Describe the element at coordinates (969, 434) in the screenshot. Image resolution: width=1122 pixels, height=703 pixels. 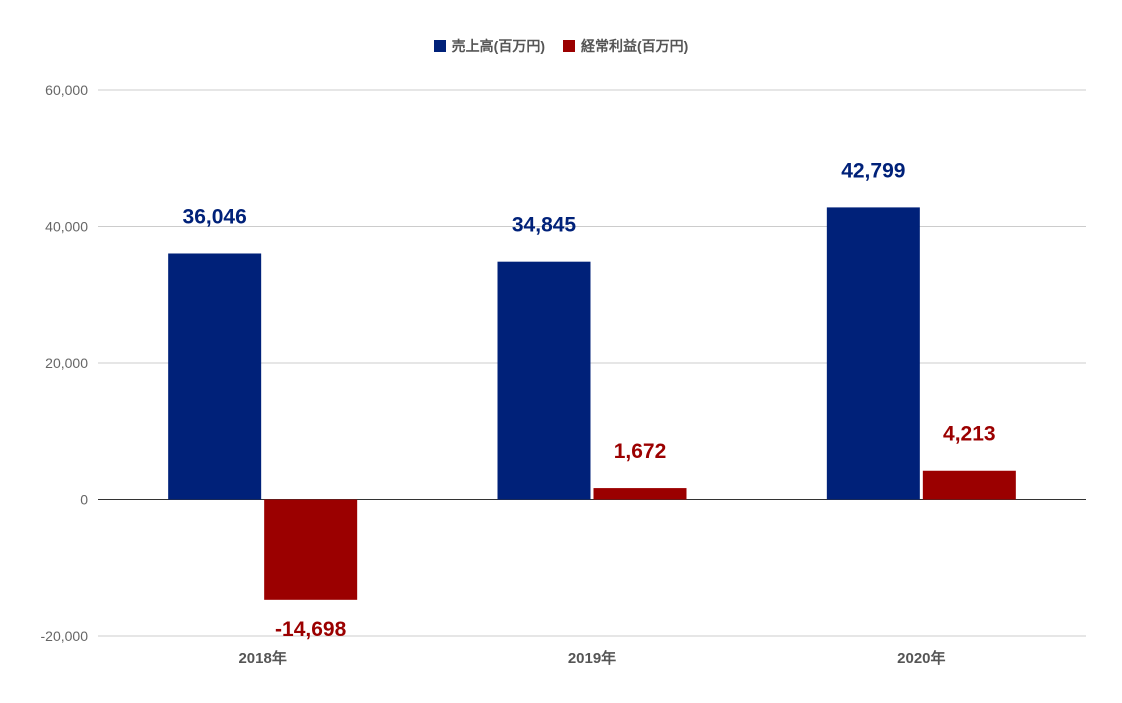
I see `data-label: 4,213` at that location.